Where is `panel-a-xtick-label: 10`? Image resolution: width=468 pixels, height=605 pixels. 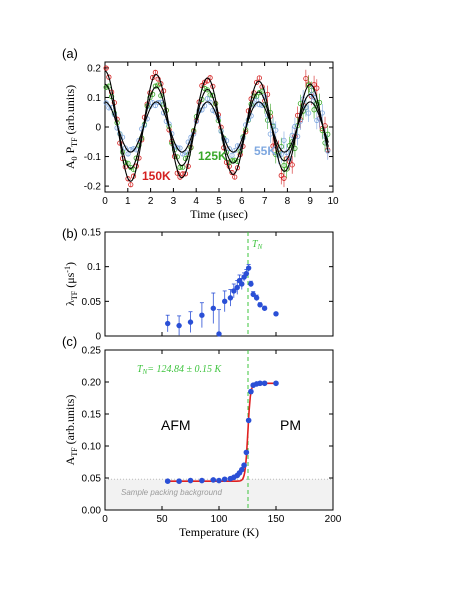 panel-a-xtick-label: 10 is located at coordinates (333, 201).